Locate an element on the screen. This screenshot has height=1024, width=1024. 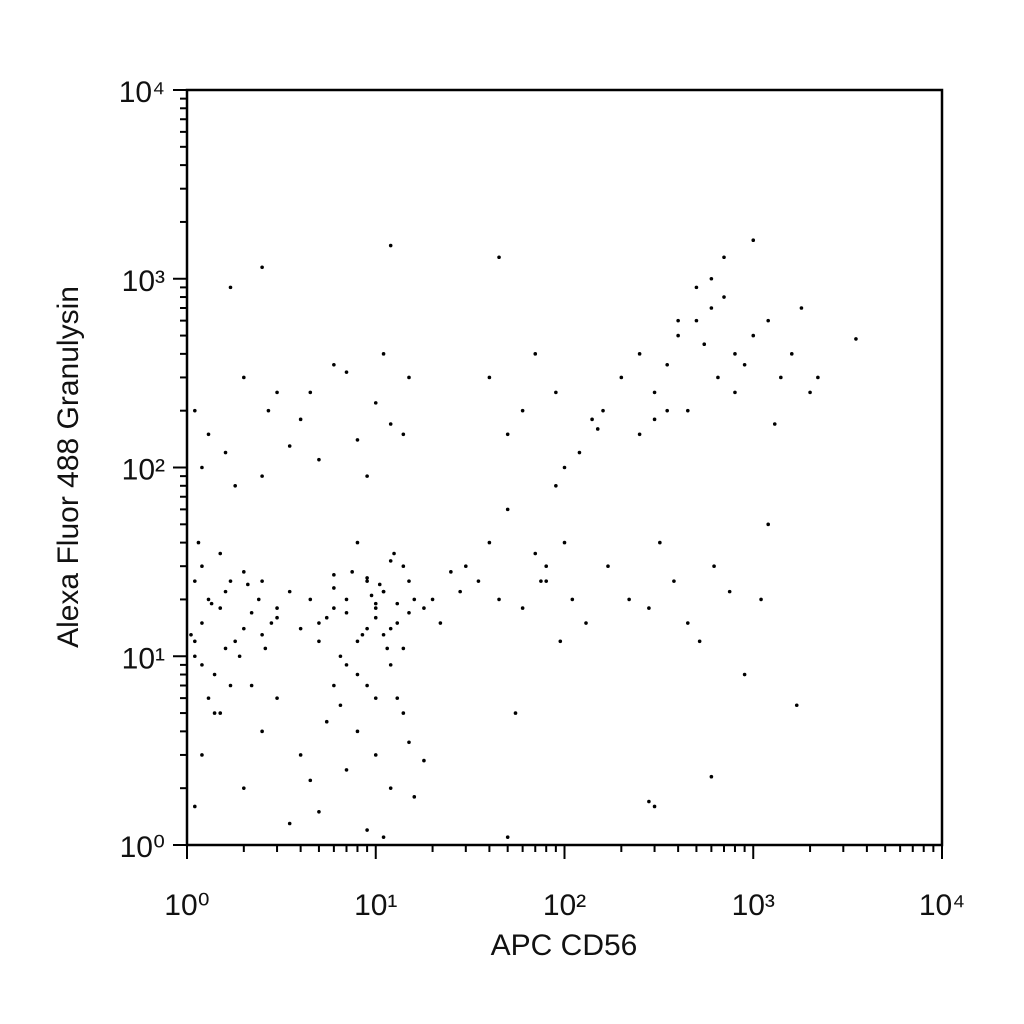
x-tick-label: 10³ is located at coordinates (753, 905).